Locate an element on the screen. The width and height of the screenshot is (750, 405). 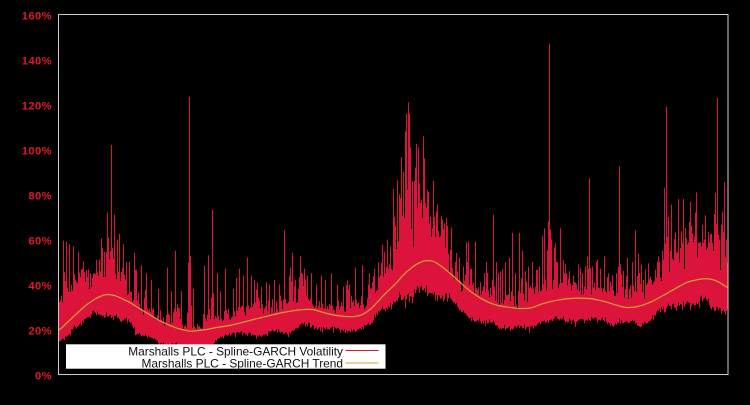
svg-text: 160% is located at coordinates (37, 16).